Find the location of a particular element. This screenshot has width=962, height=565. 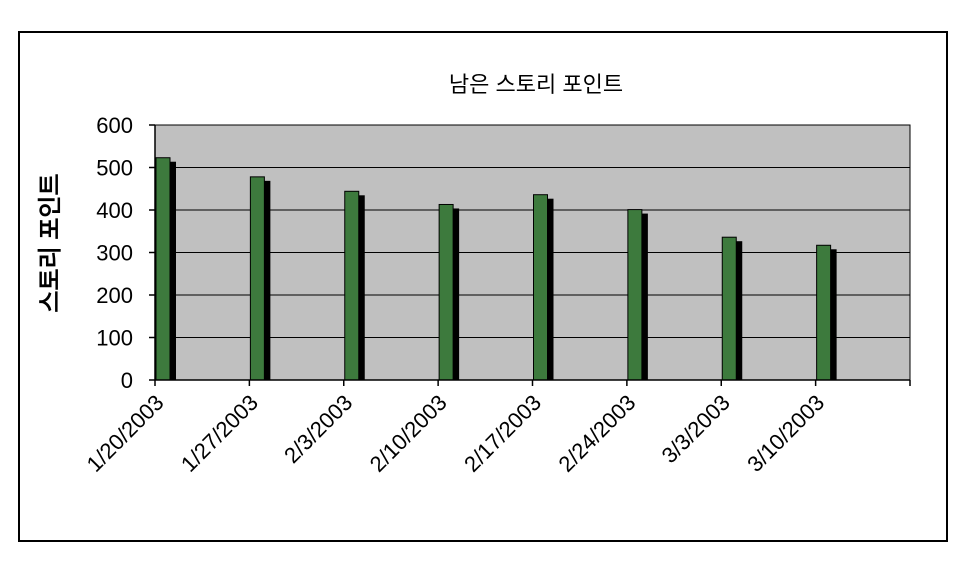

y-tick-label: 300 is located at coordinates (114, 253).